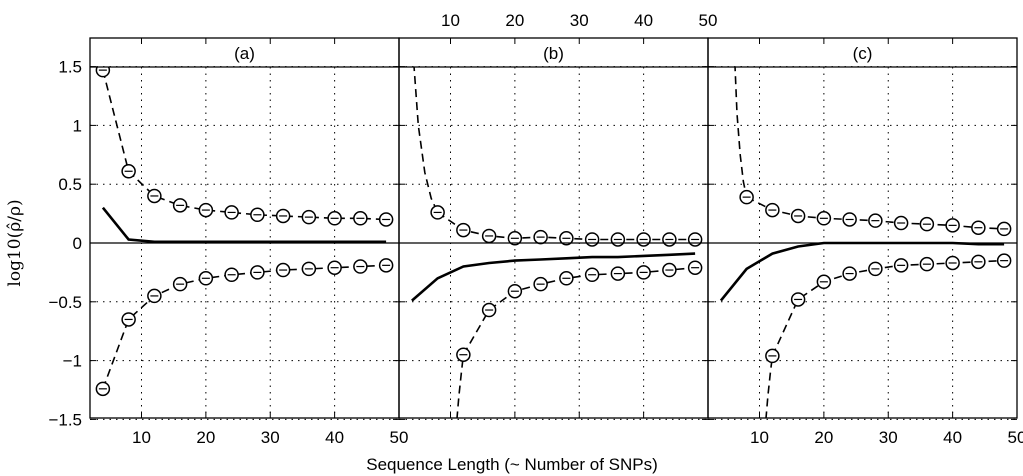 Image resolution: width=1023 pixels, height=476 pixels. What do you see at coordinates (65, 302) in the screenshot?
I see `y-tick-label: −0.5` at bounding box center [65, 302].